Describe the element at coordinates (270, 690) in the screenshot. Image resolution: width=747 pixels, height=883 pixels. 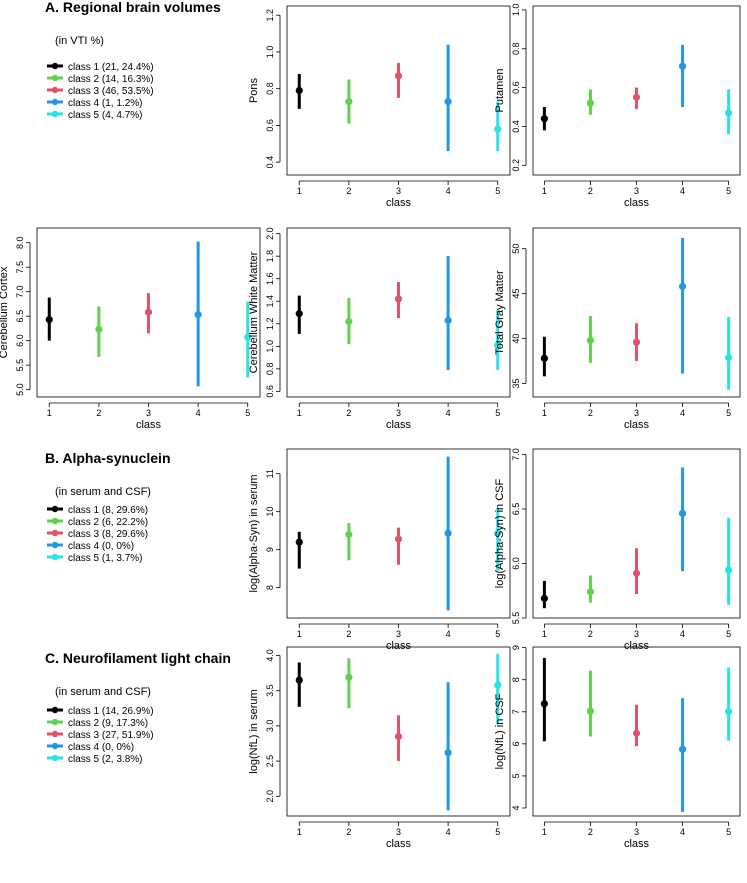
I see `y-tick-label: 3.5` at that location.